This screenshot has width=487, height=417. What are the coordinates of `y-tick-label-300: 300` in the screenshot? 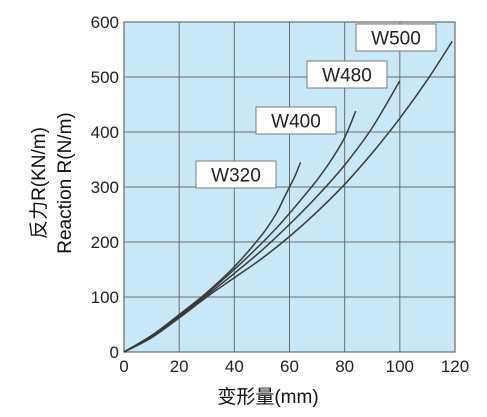 It's located at (105, 187).